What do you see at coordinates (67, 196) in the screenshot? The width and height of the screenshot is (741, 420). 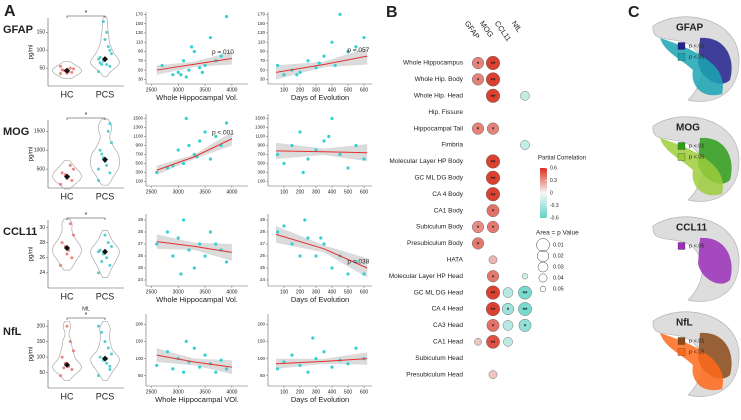 I see `x-tick-label: HC` at bounding box center [67, 196].